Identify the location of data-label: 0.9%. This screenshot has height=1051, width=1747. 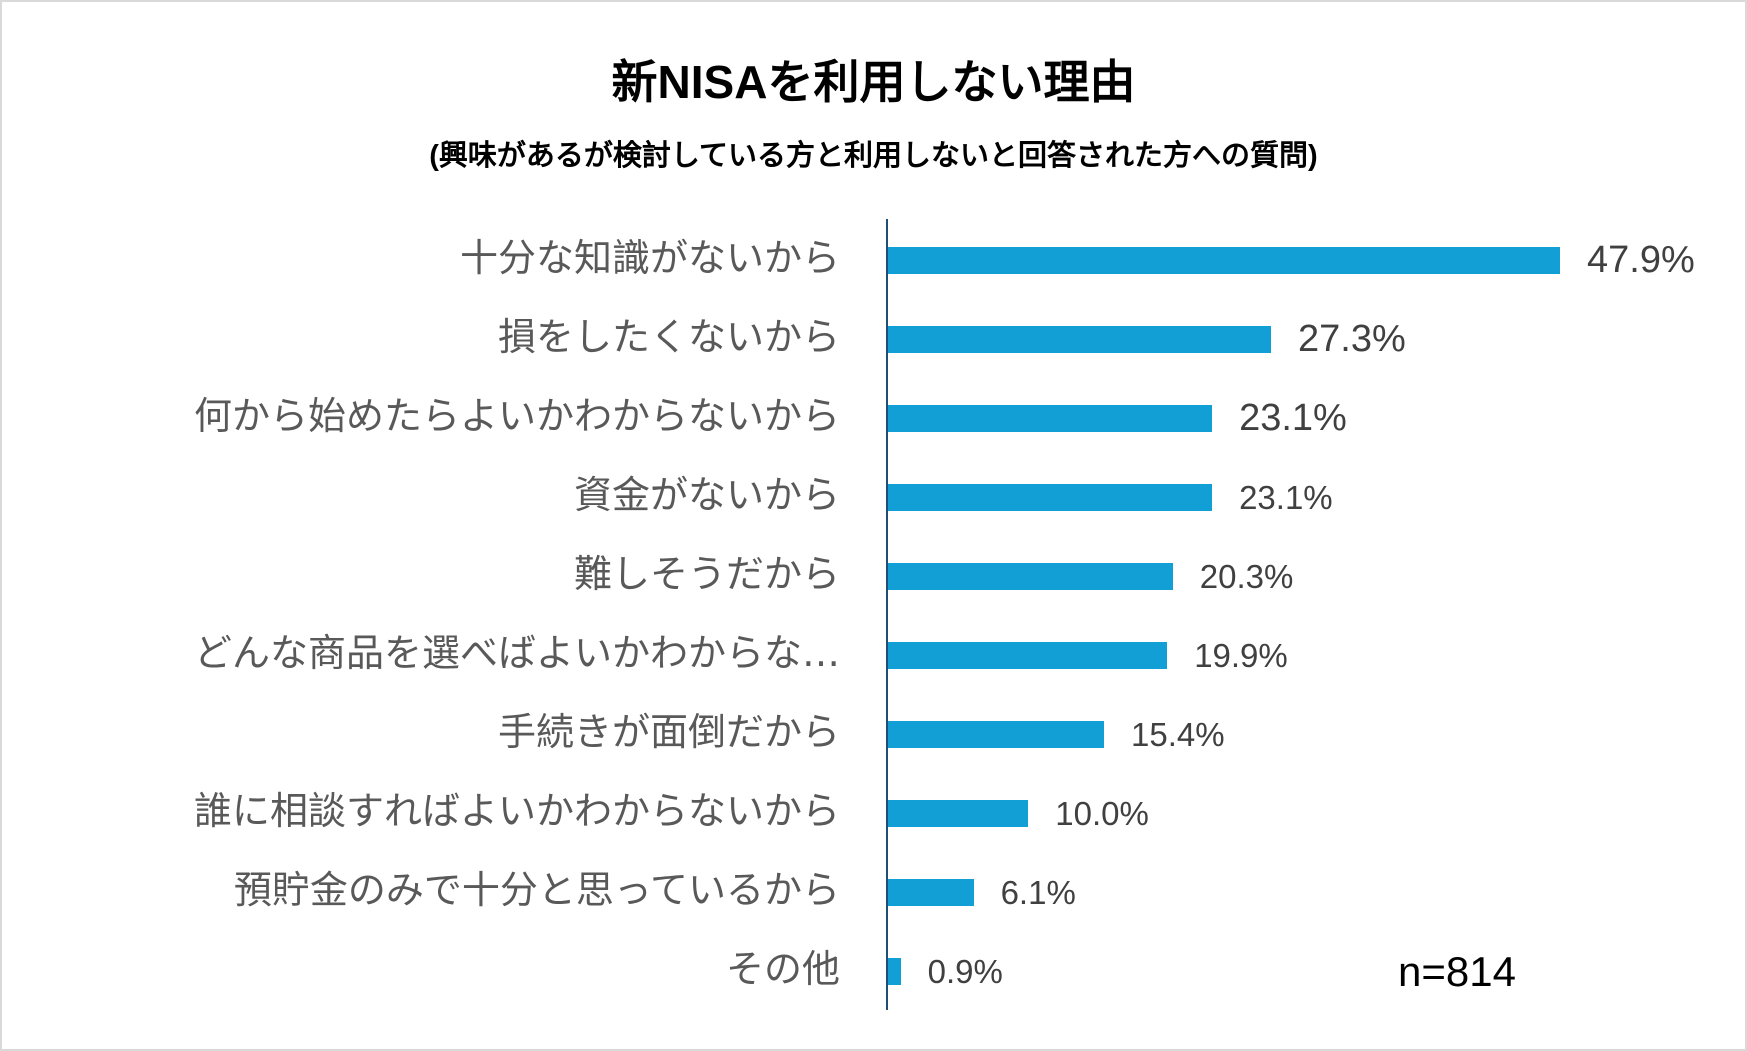
(965, 971).